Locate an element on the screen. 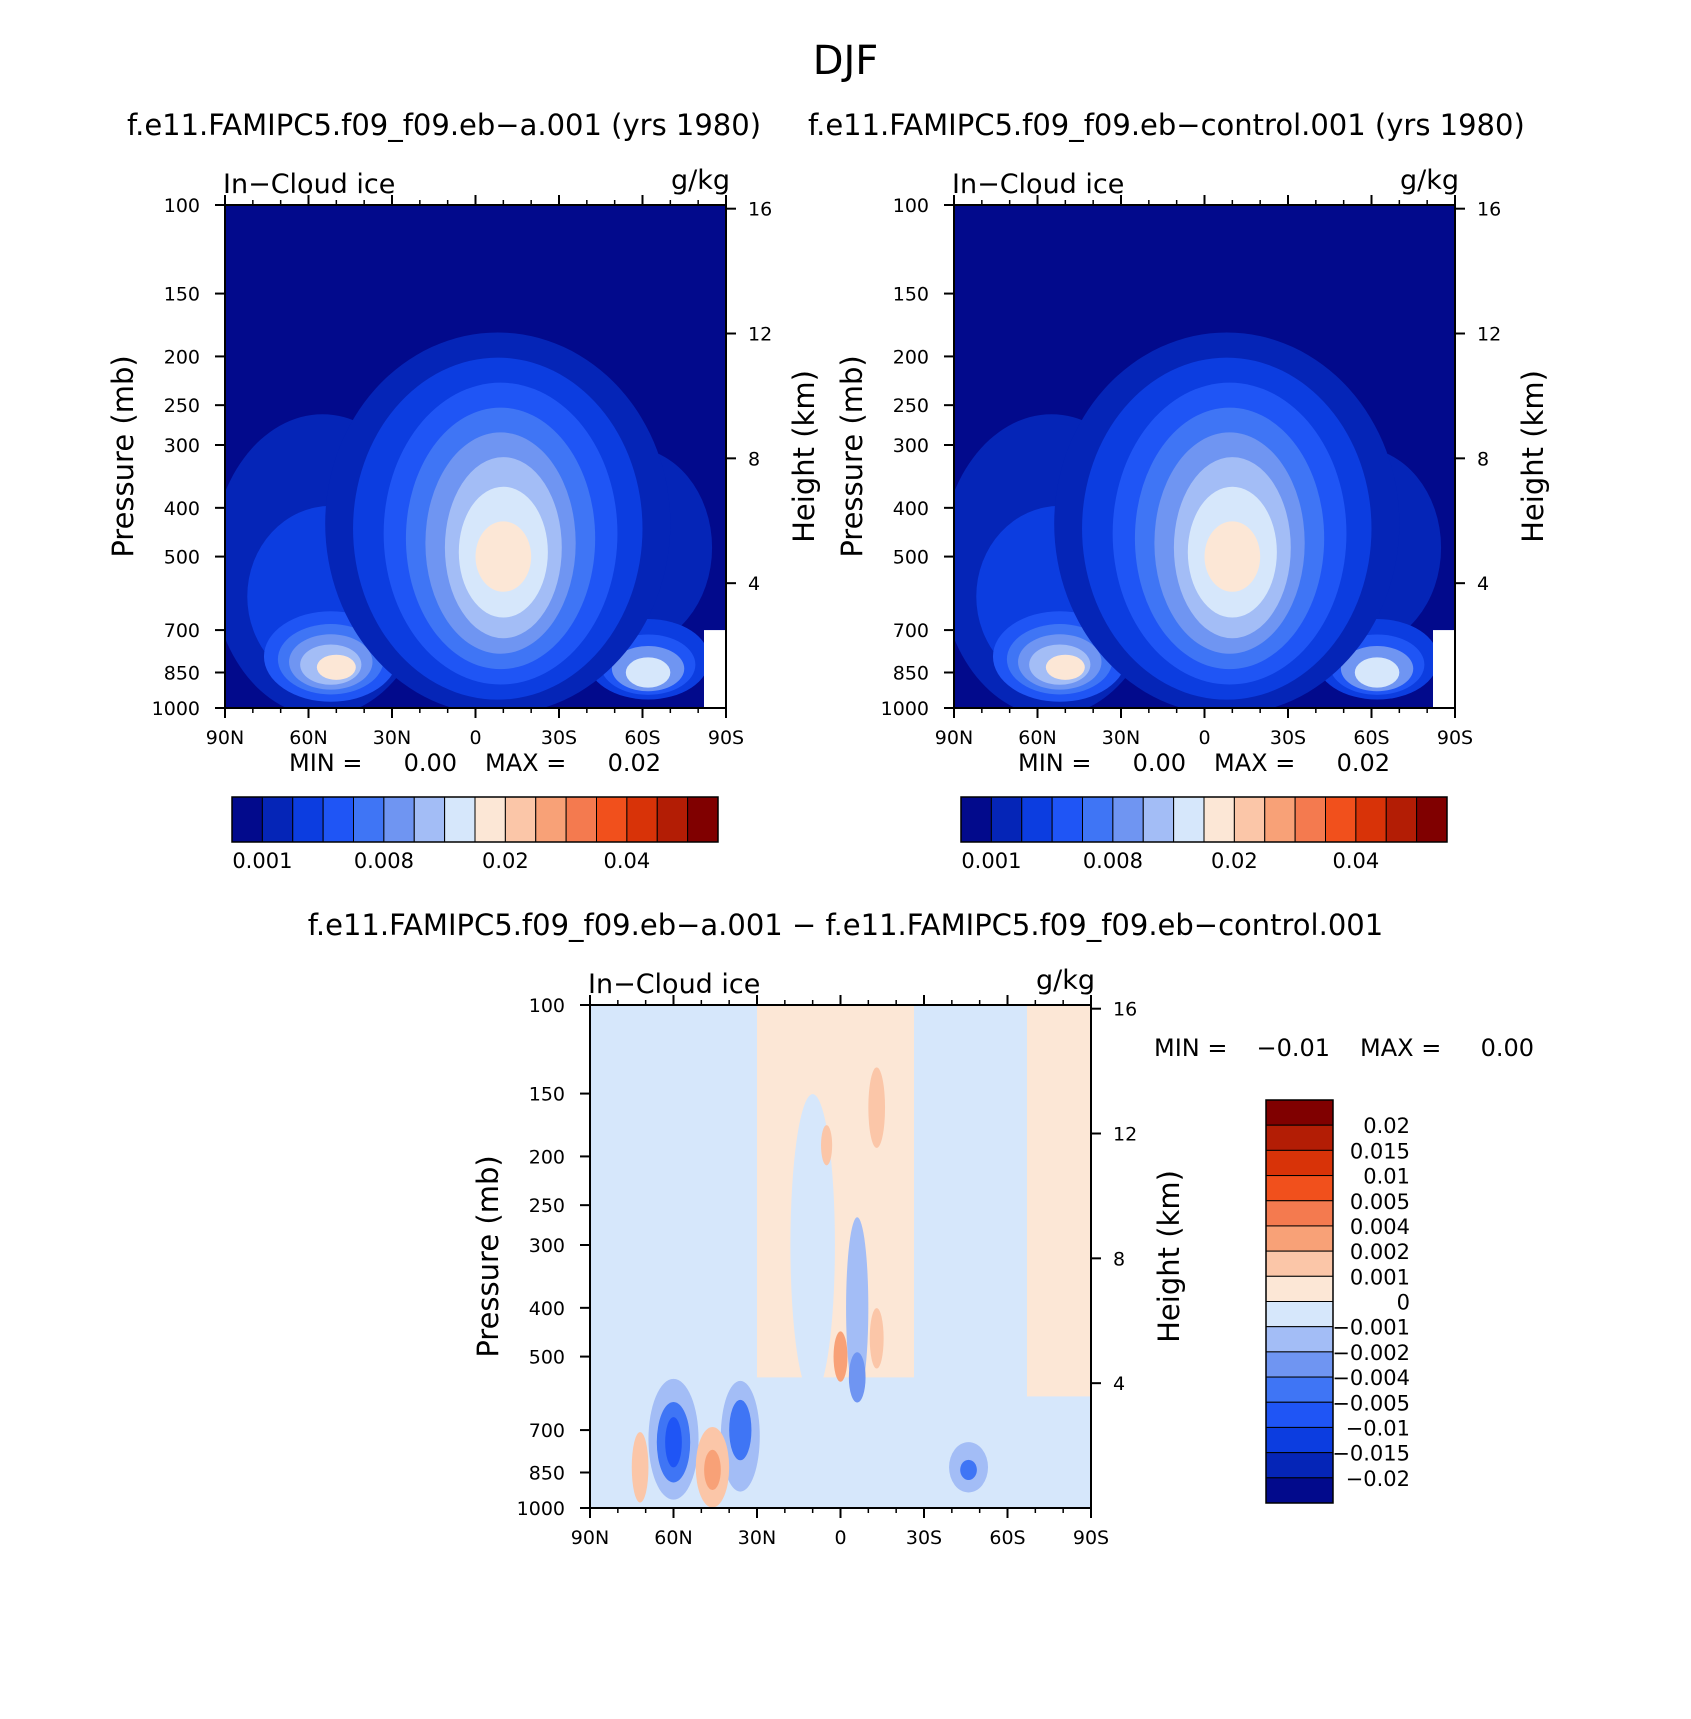  colorbar-label: −0.004 is located at coordinates (1371, 1378).